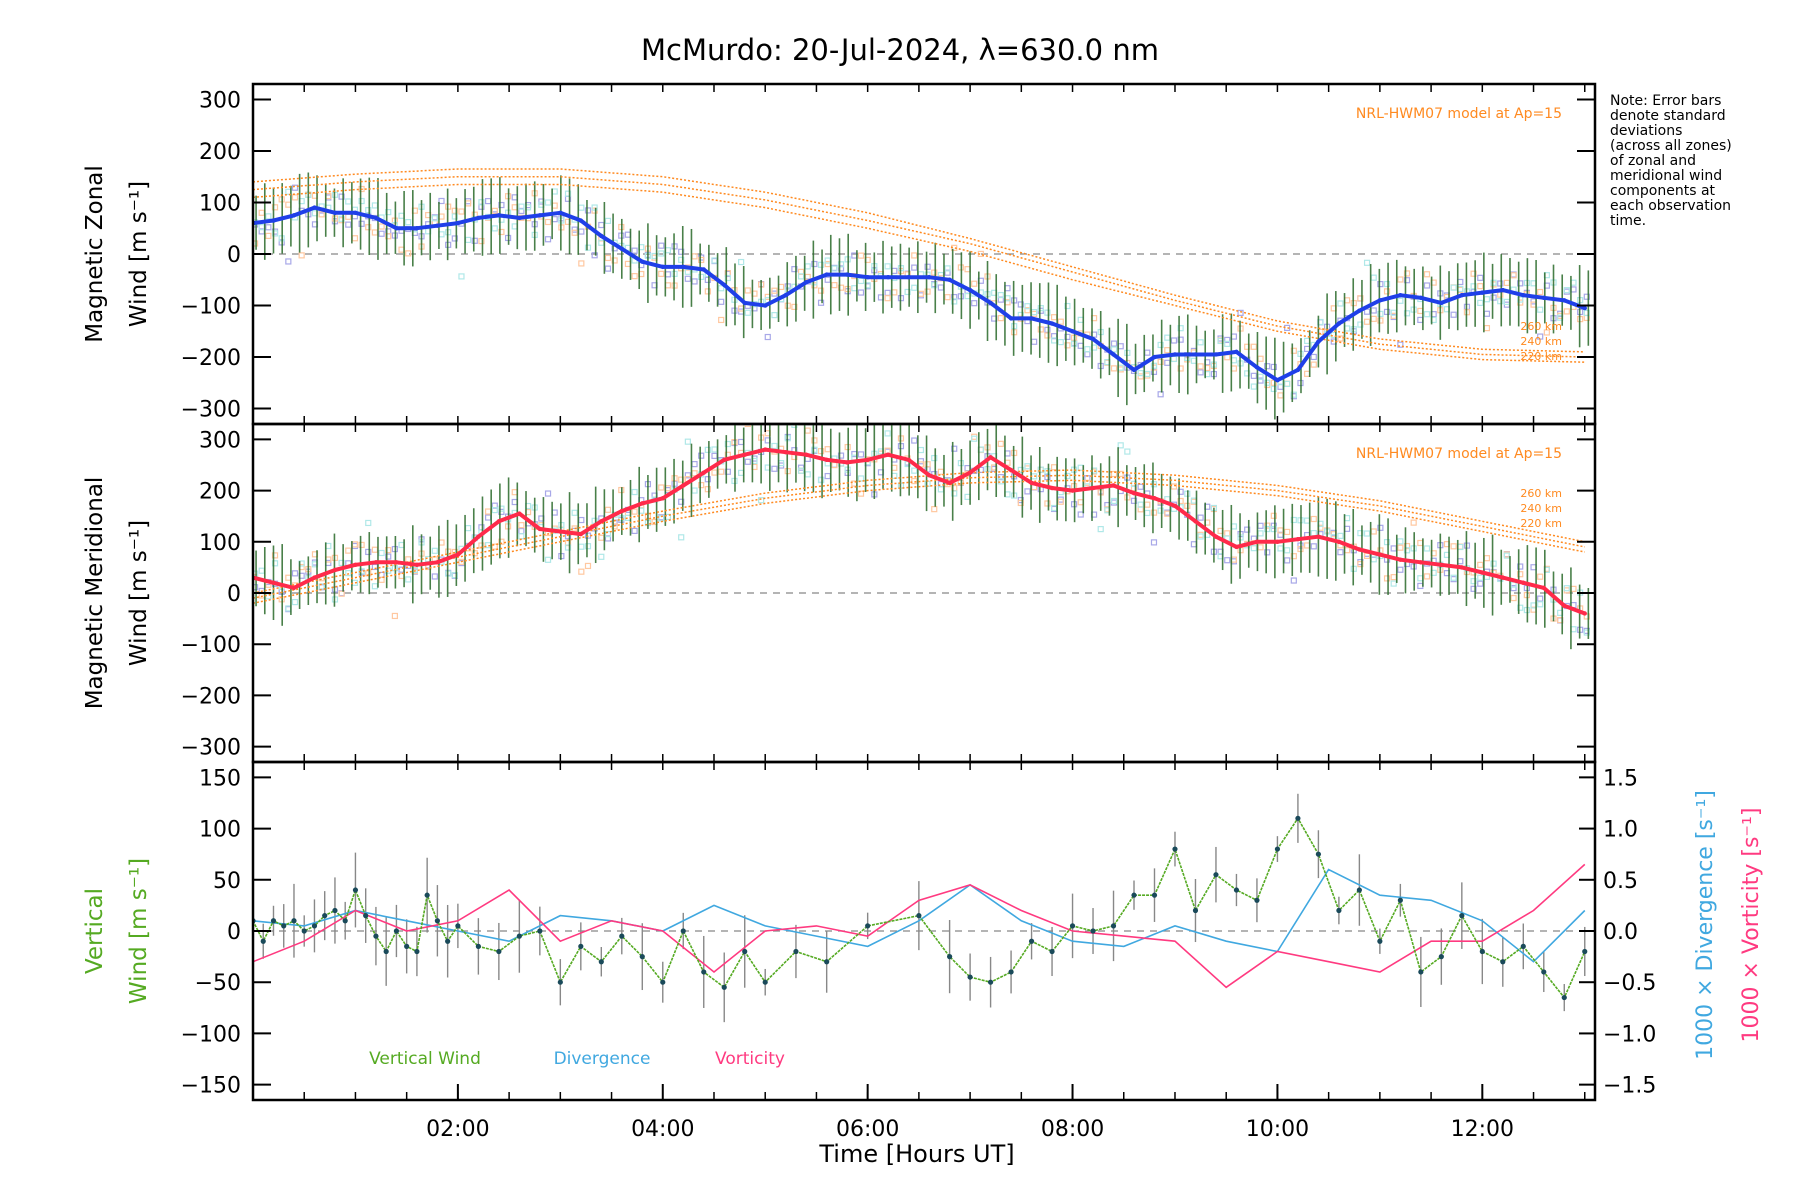 This screenshot has width=1800, height=1200. I want to click on y-tick-label: 100, so click(220, 203).